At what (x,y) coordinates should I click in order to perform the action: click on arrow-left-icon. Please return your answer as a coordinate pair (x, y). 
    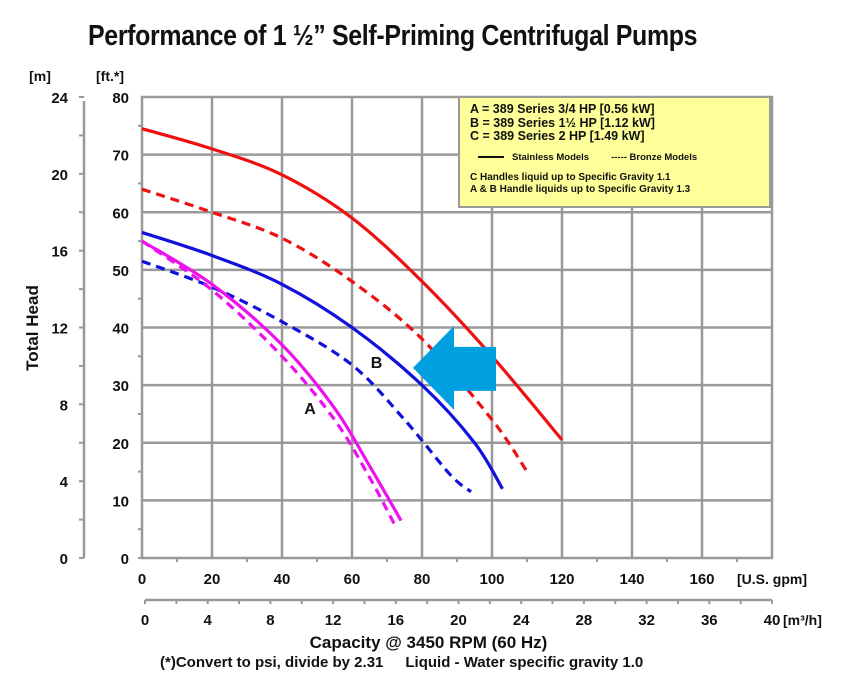
    Looking at the image, I should click on (454, 367).